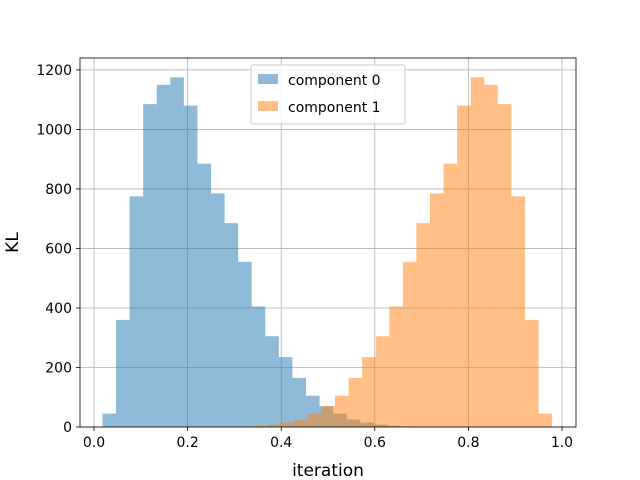  I want to click on legend-box, so click(328, 94).